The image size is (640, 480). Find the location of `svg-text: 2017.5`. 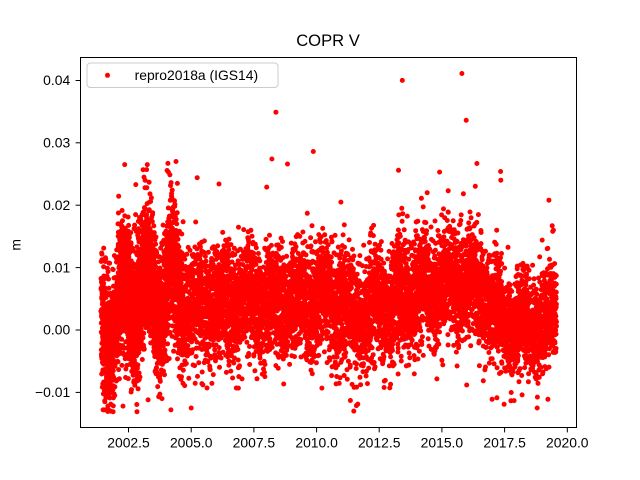

svg-text: 2017.5 is located at coordinates (504, 443).